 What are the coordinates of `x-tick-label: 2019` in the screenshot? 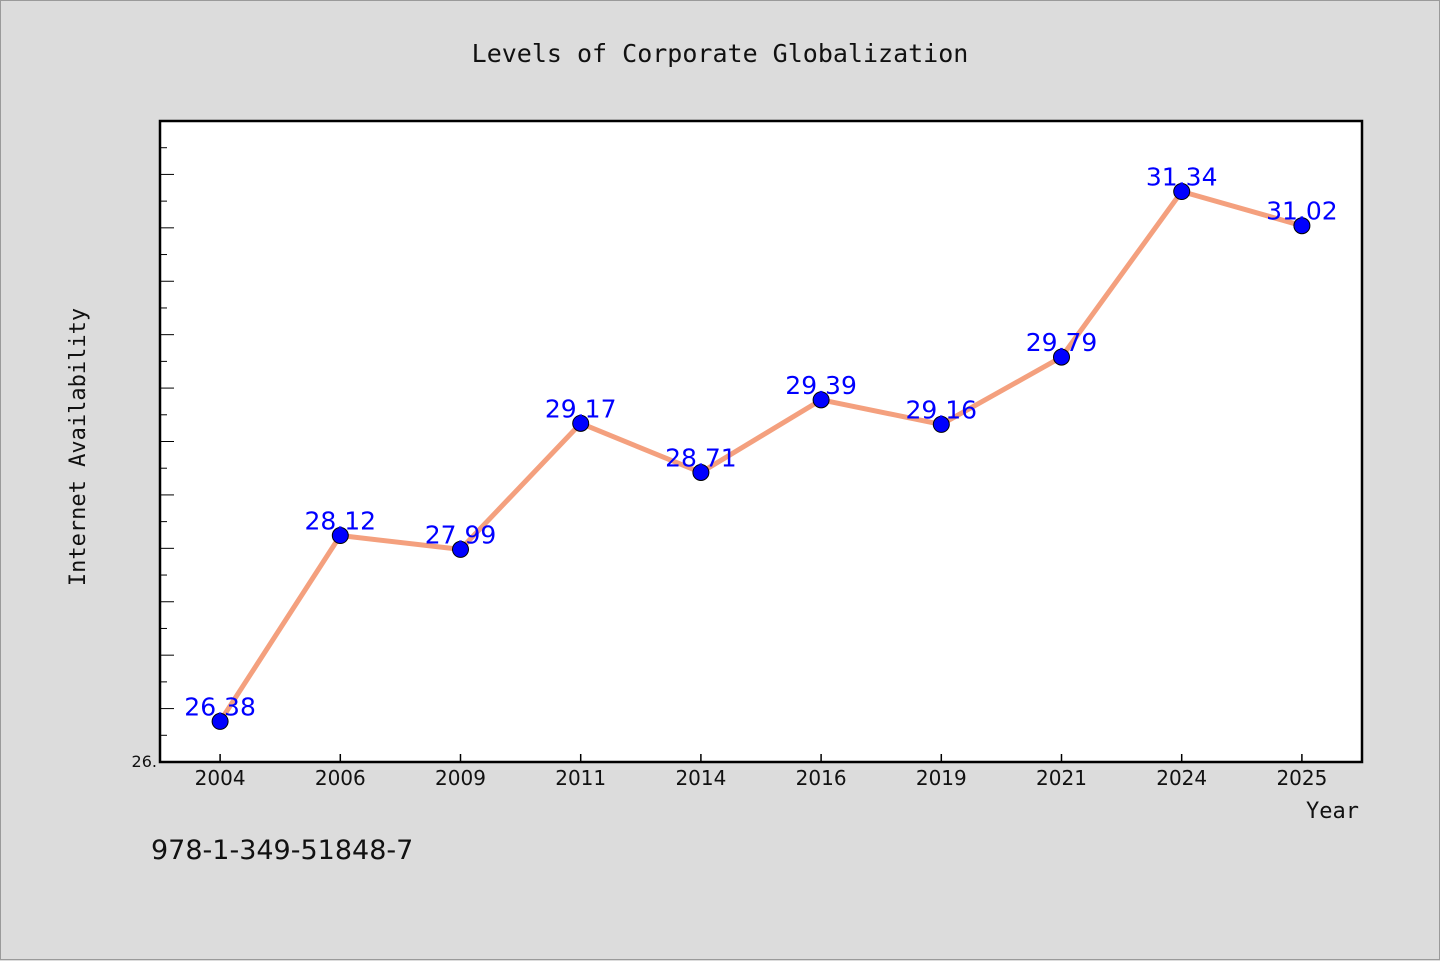 It's located at (941, 778).